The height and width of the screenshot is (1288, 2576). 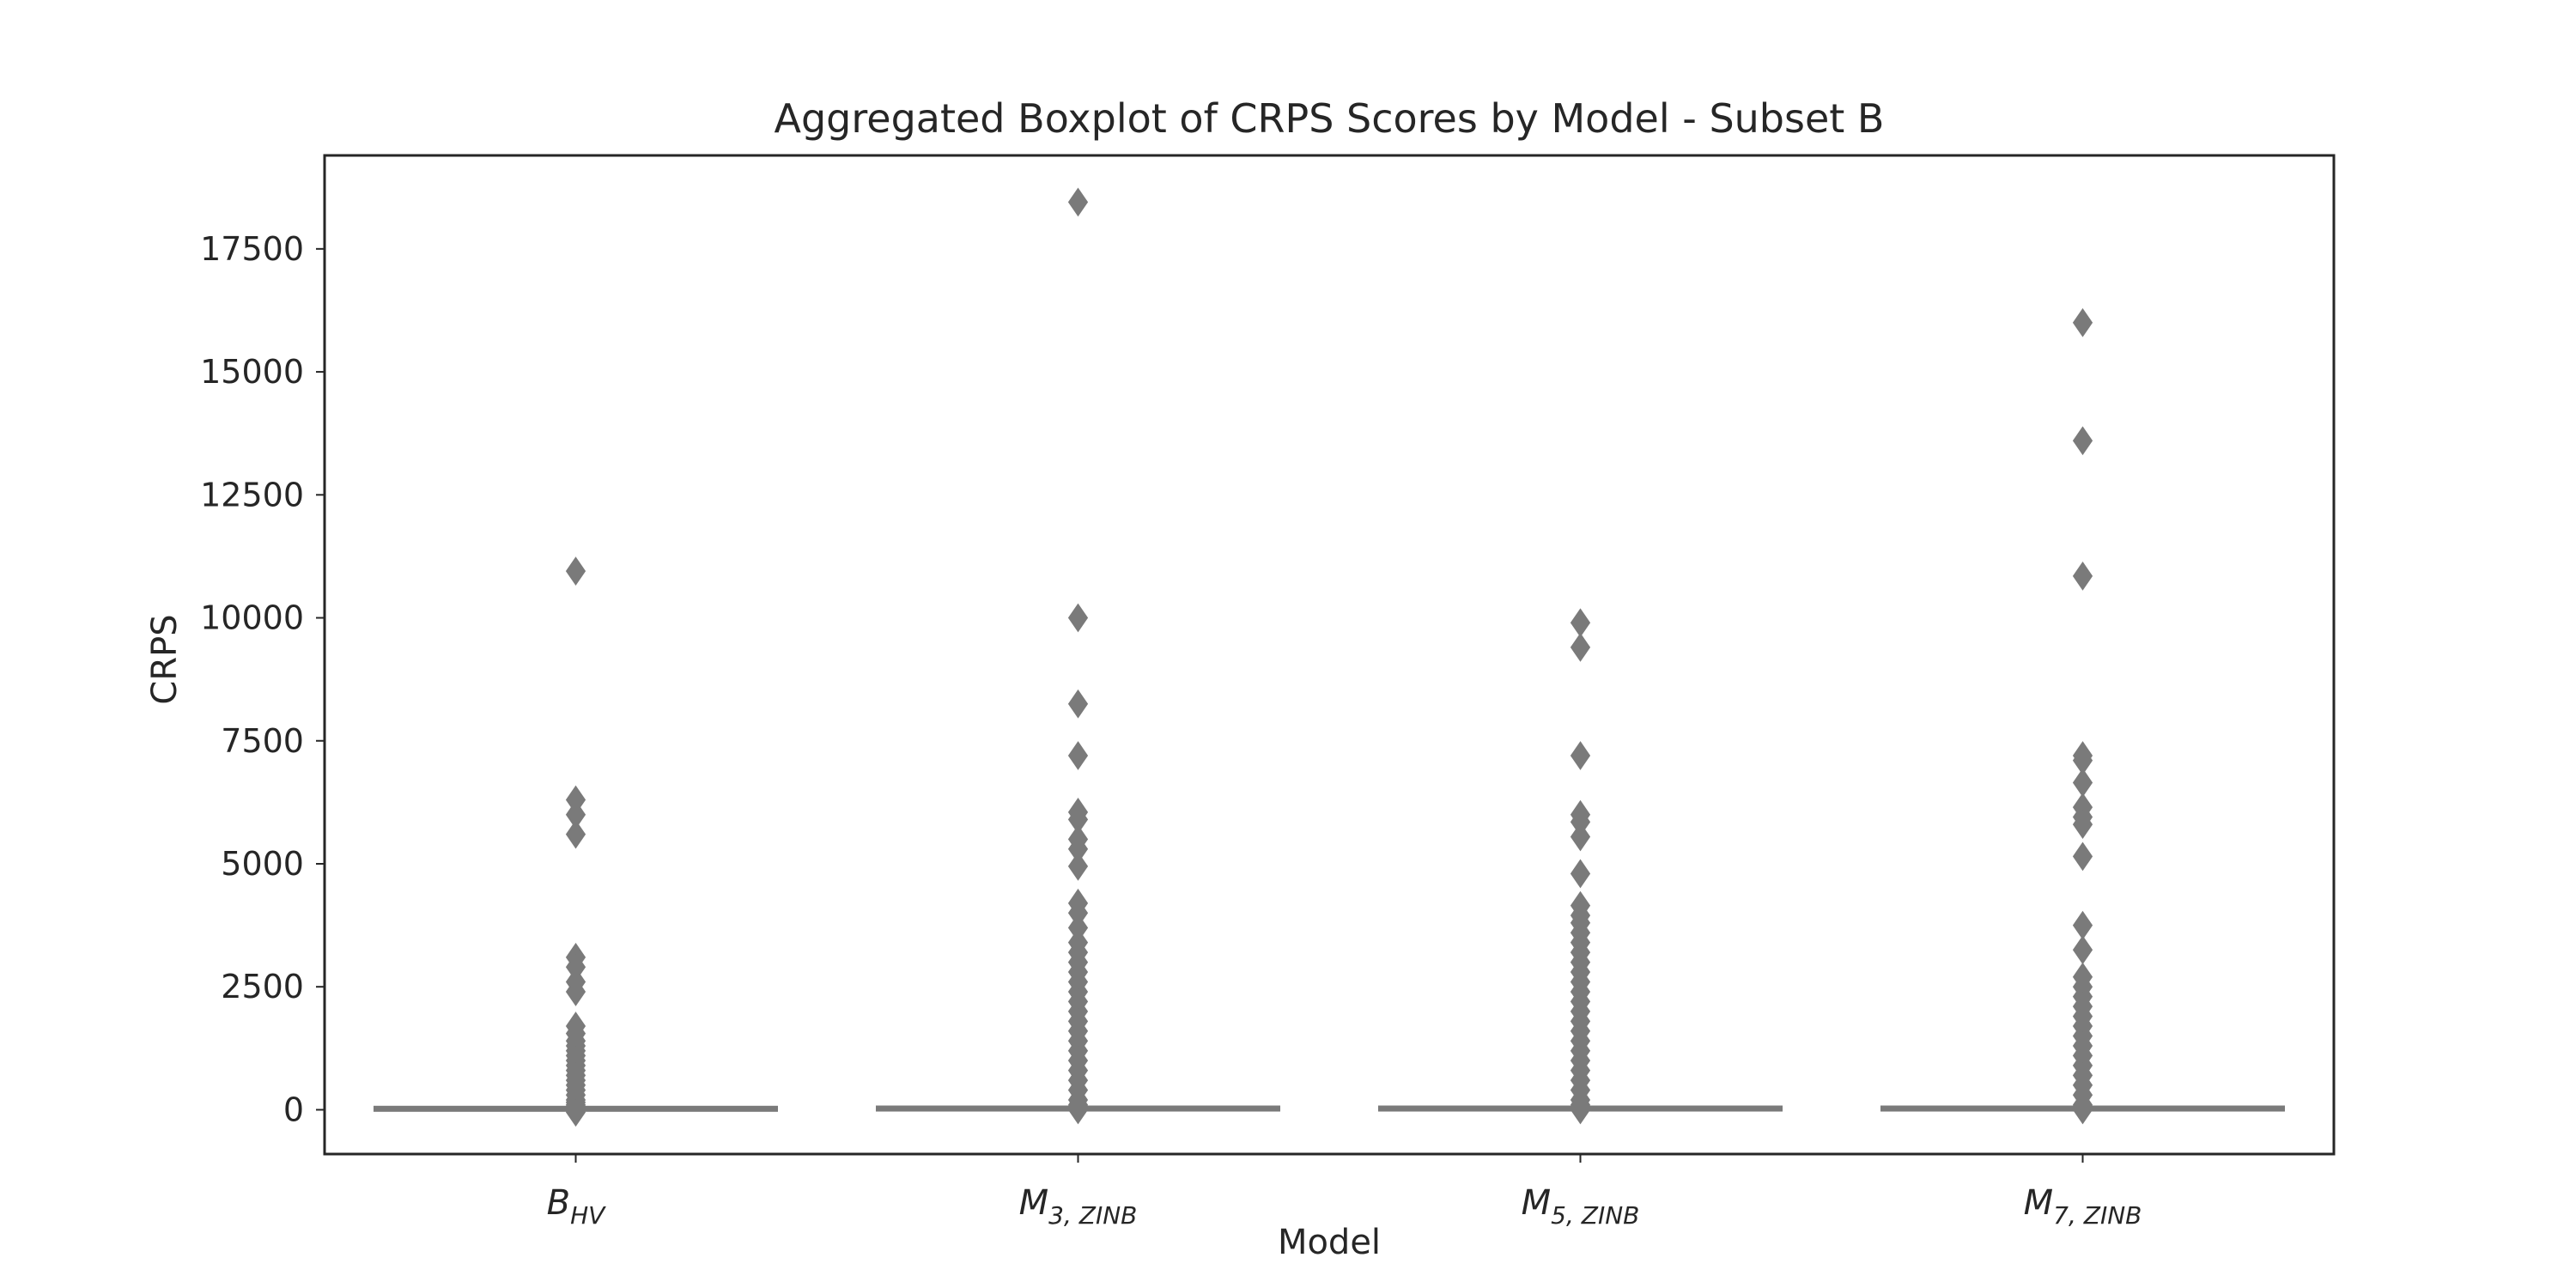 I want to click on y-tick-label: 17500, so click(x=252, y=249).